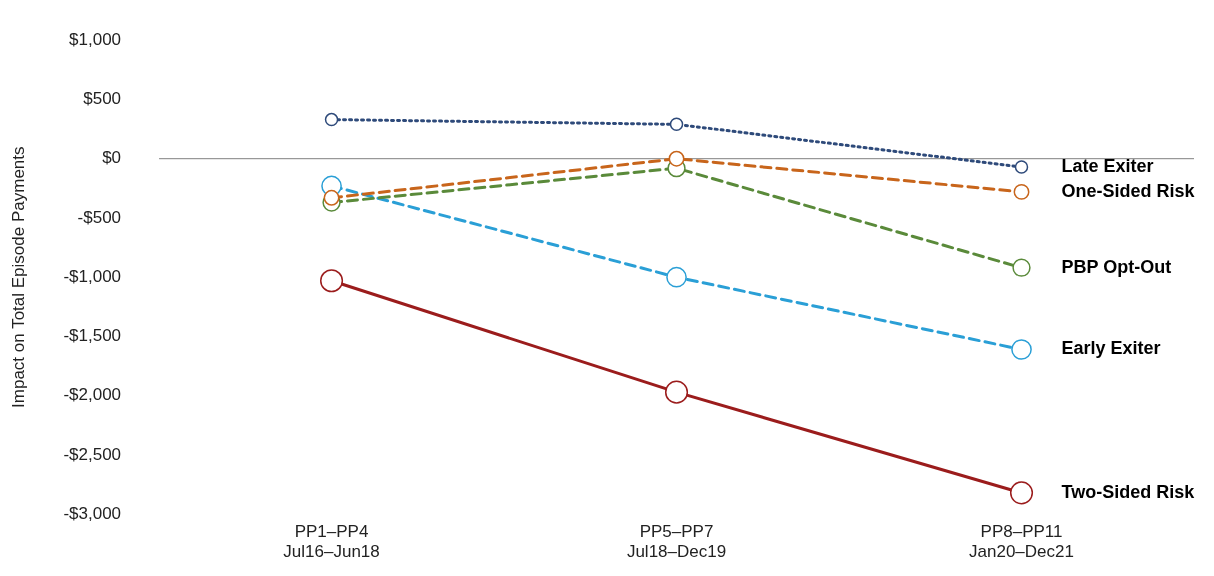 Image resolution: width=1214 pixels, height=576 pixels. I want to click on y-tick-label: -$2,500, so click(92, 454).